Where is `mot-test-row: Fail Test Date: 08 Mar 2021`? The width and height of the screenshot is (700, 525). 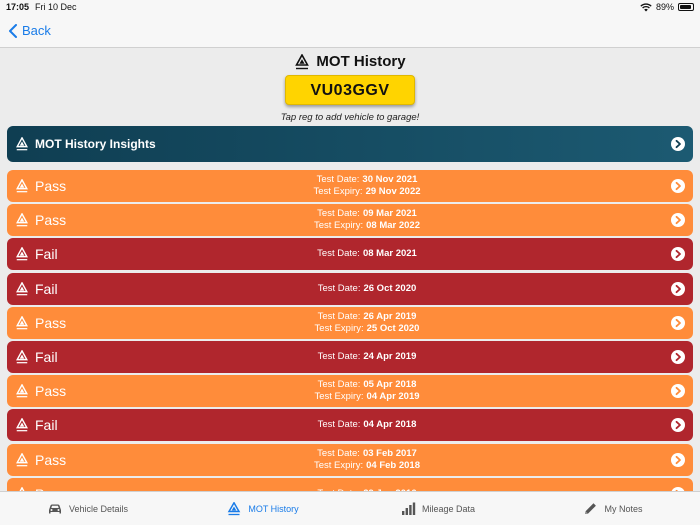
mot-test-row: Fail Test Date: 08 Mar 2021 is located at coordinates (350, 254).